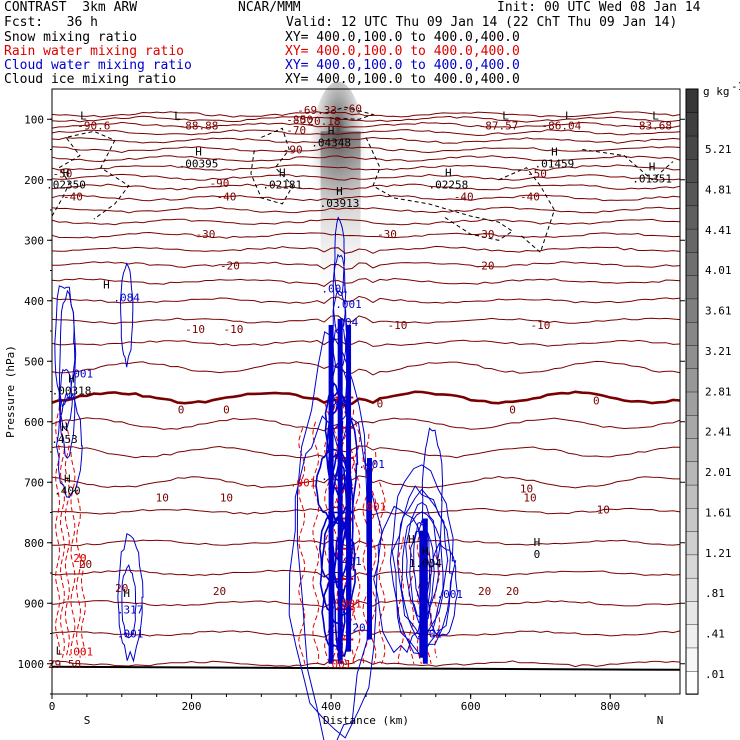 This screenshot has width=740, height=740. Describe the element at coordinates (269, 7) in the screenshot. I see `header-center-1: NCAR/MMM` at that location.